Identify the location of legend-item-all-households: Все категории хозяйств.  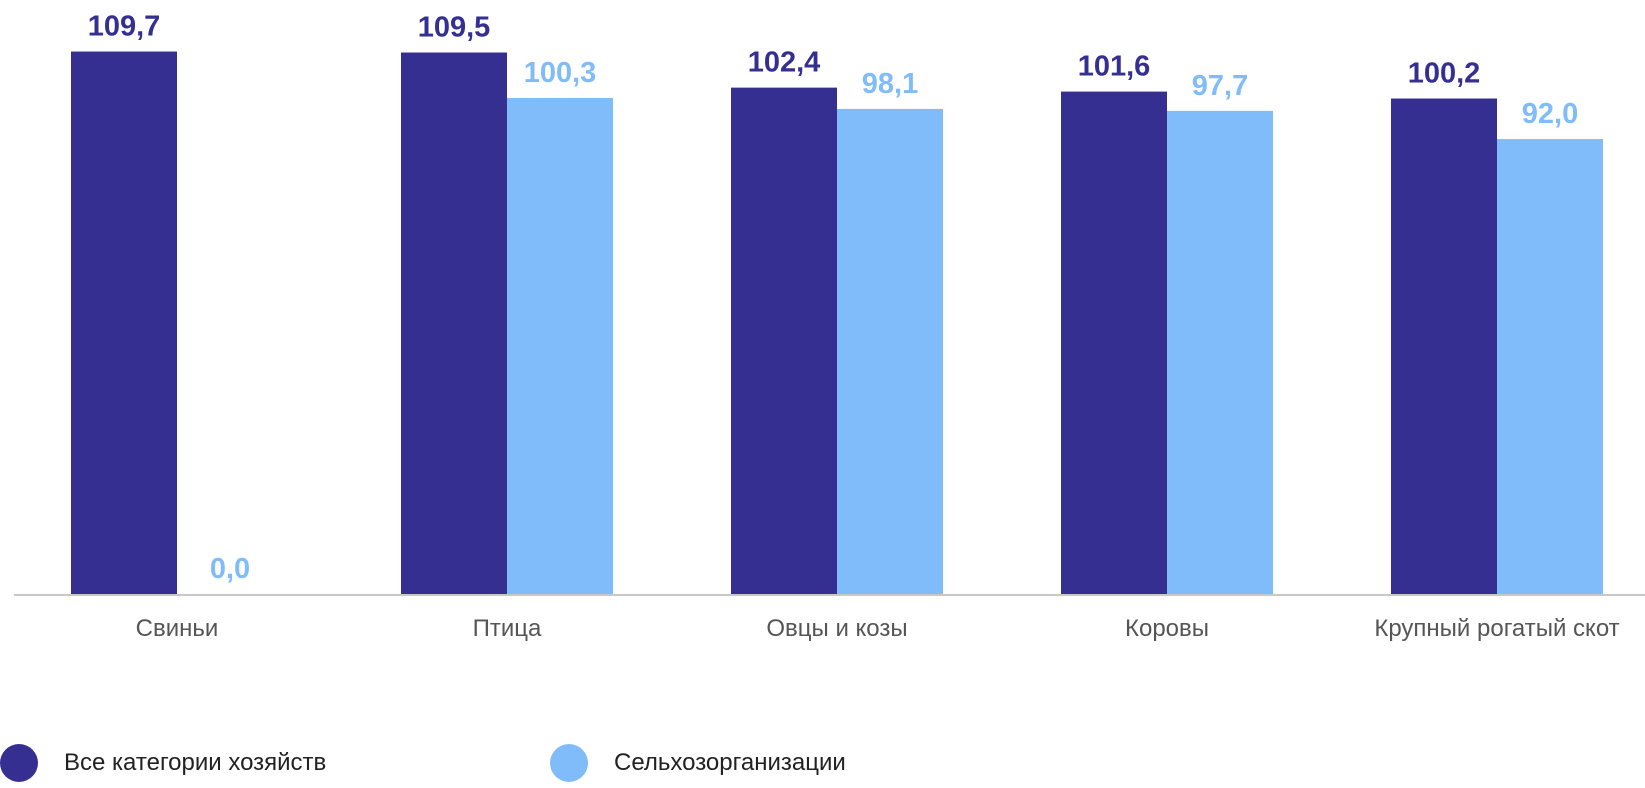
(163, 763).